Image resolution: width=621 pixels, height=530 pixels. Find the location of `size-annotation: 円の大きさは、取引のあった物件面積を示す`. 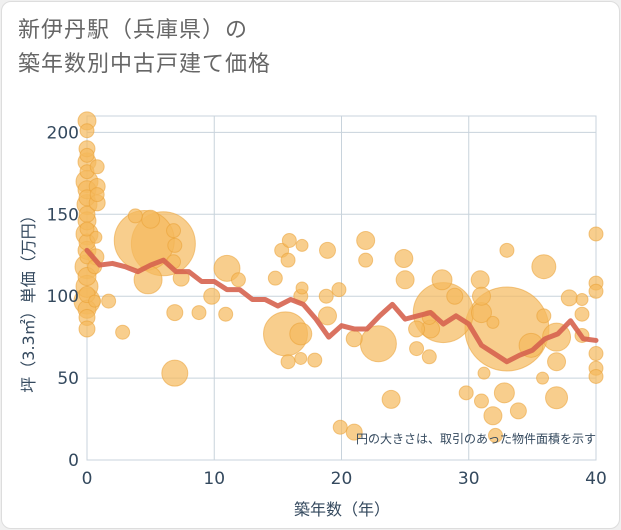

size-annotation: 円の大きさは、取引のあった物件面積を示す is located at coordinates (476, 438).